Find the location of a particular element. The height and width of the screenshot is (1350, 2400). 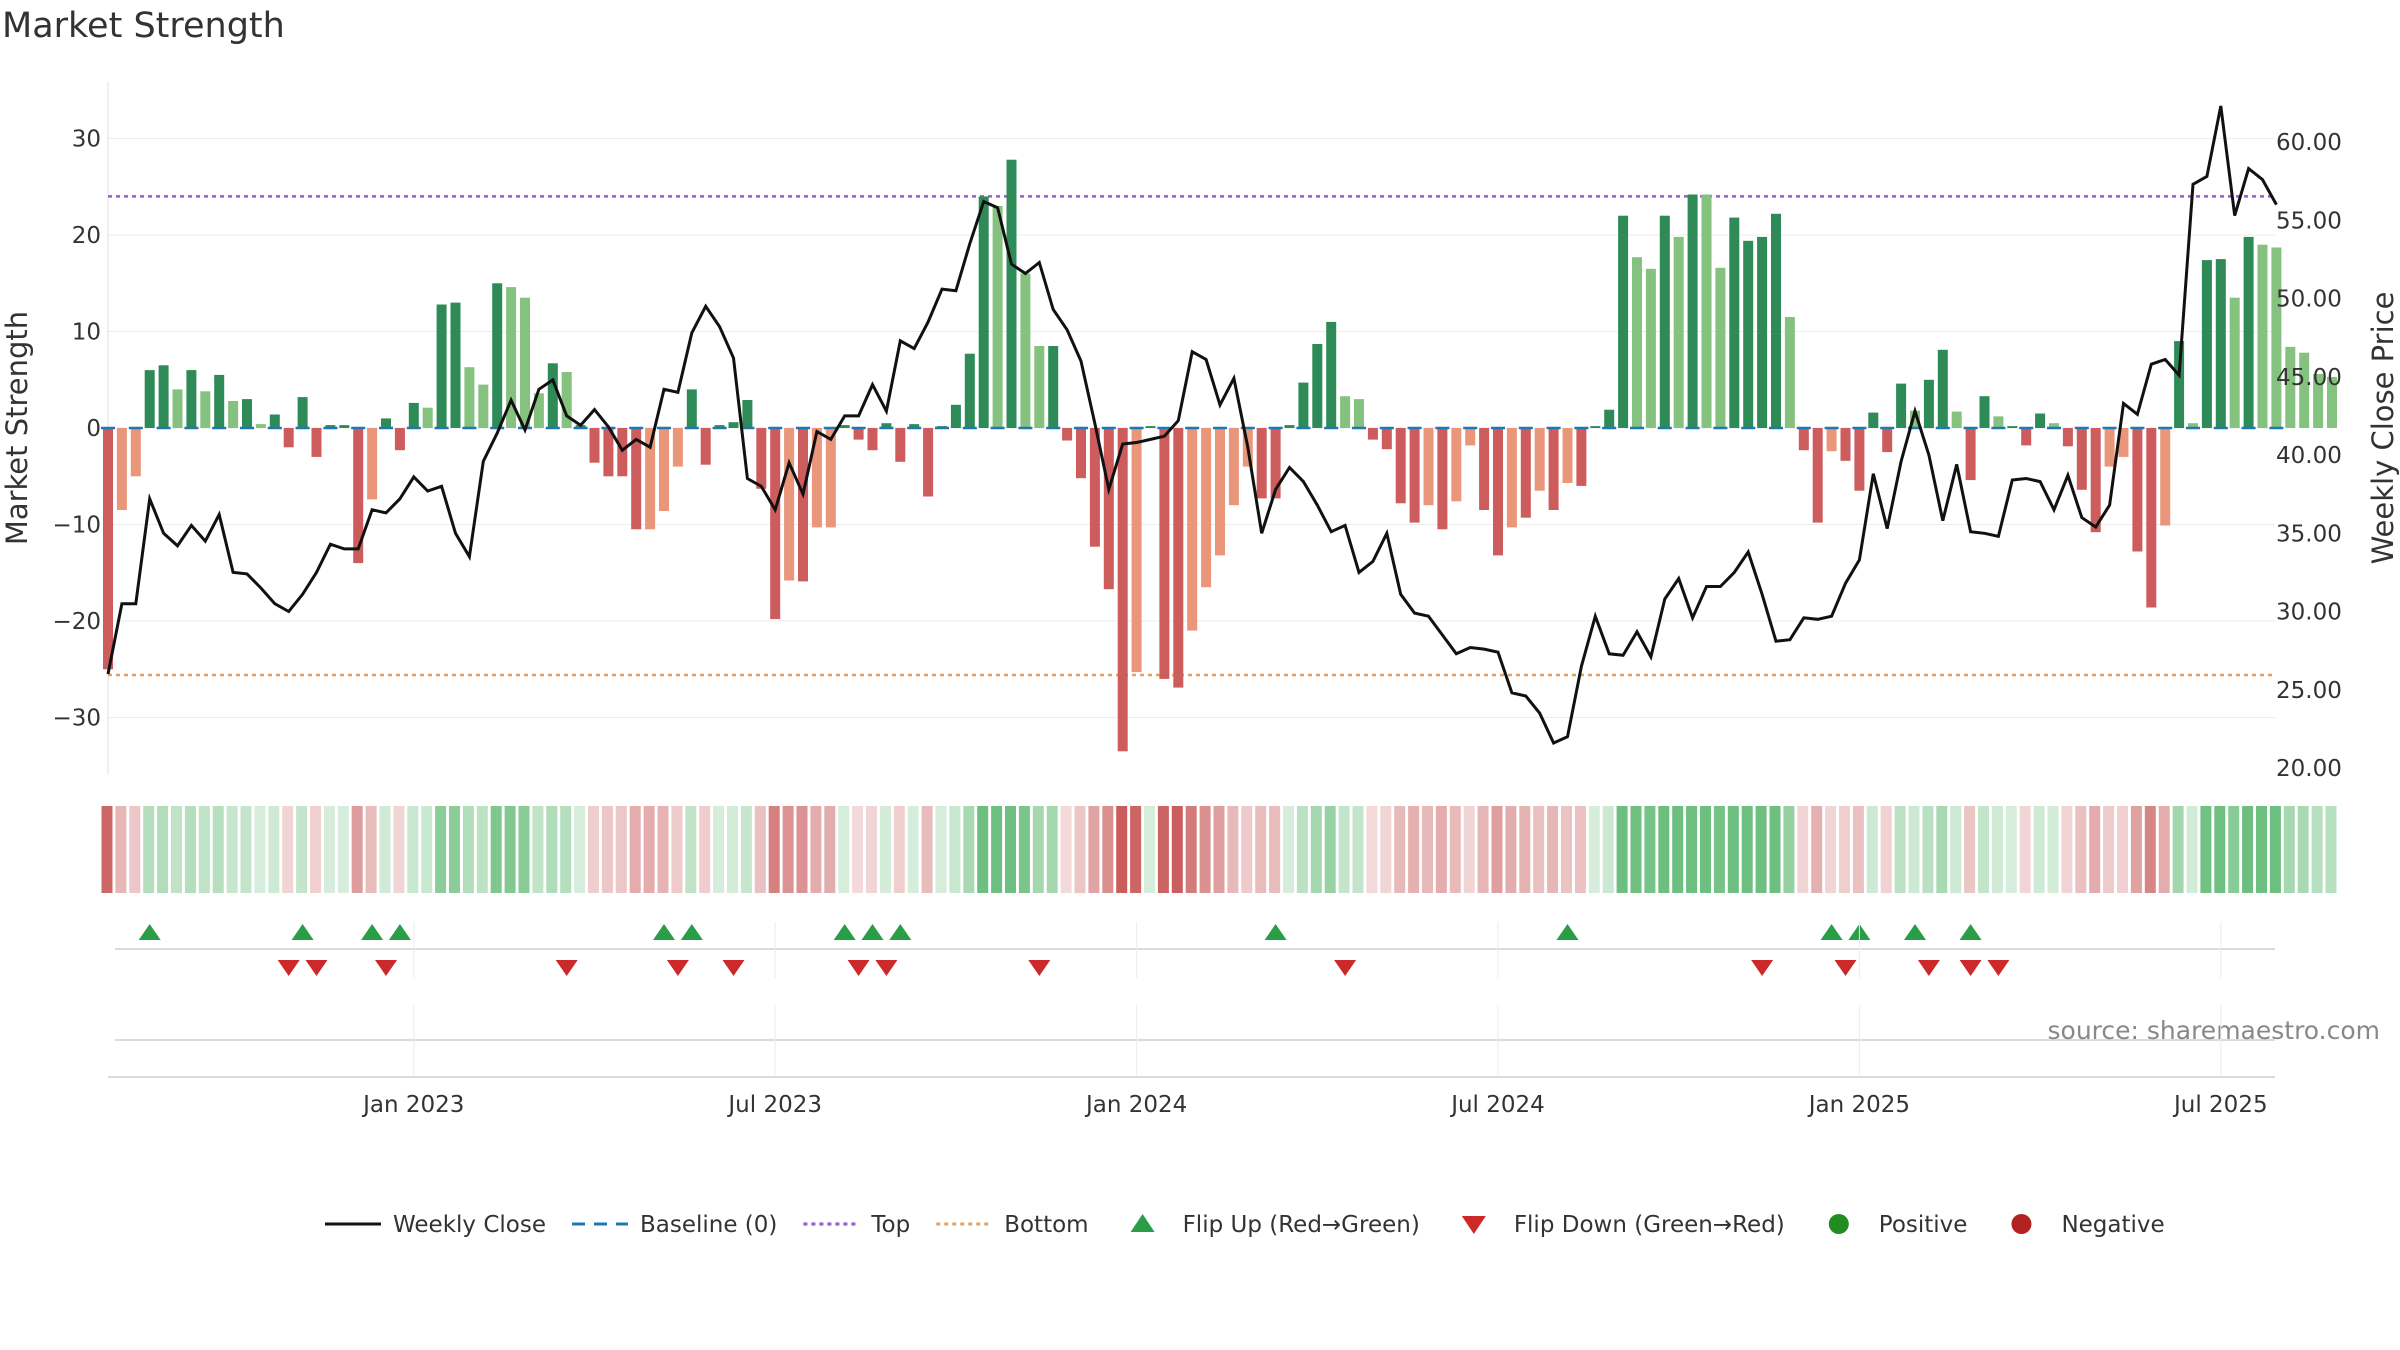

right-axis-title: Weekly Close Price is located at coordinates (2383, 428).